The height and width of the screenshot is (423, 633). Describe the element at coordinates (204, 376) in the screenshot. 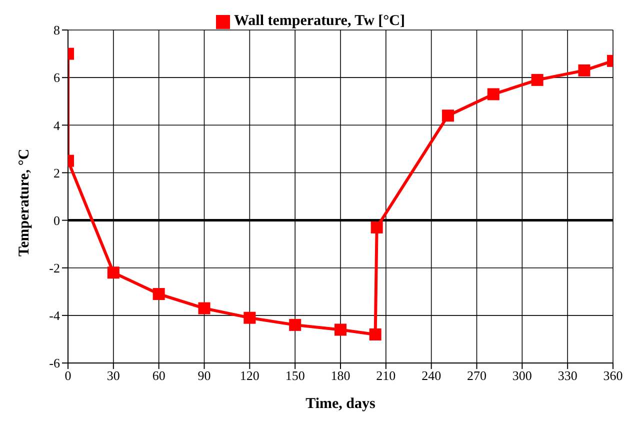

I see `x-tick-label: 90` at that location.